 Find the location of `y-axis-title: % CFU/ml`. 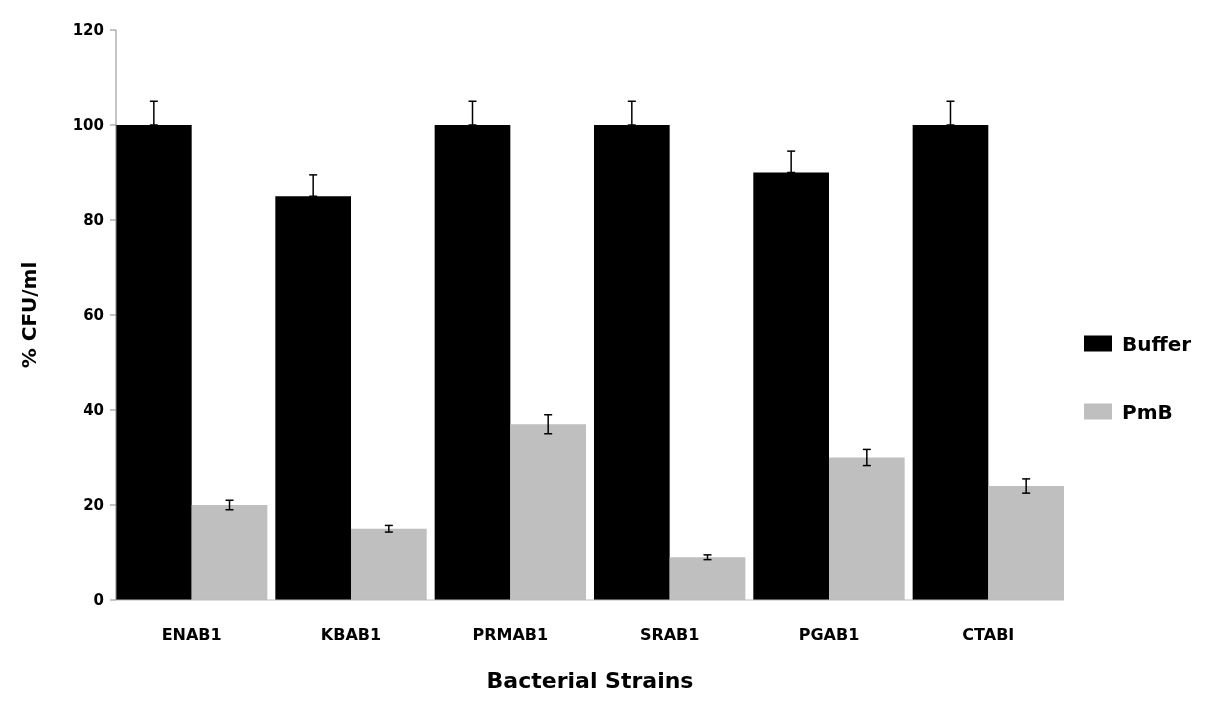

y-axis-title: % CFU/ml is located at coordinates (29, 315).